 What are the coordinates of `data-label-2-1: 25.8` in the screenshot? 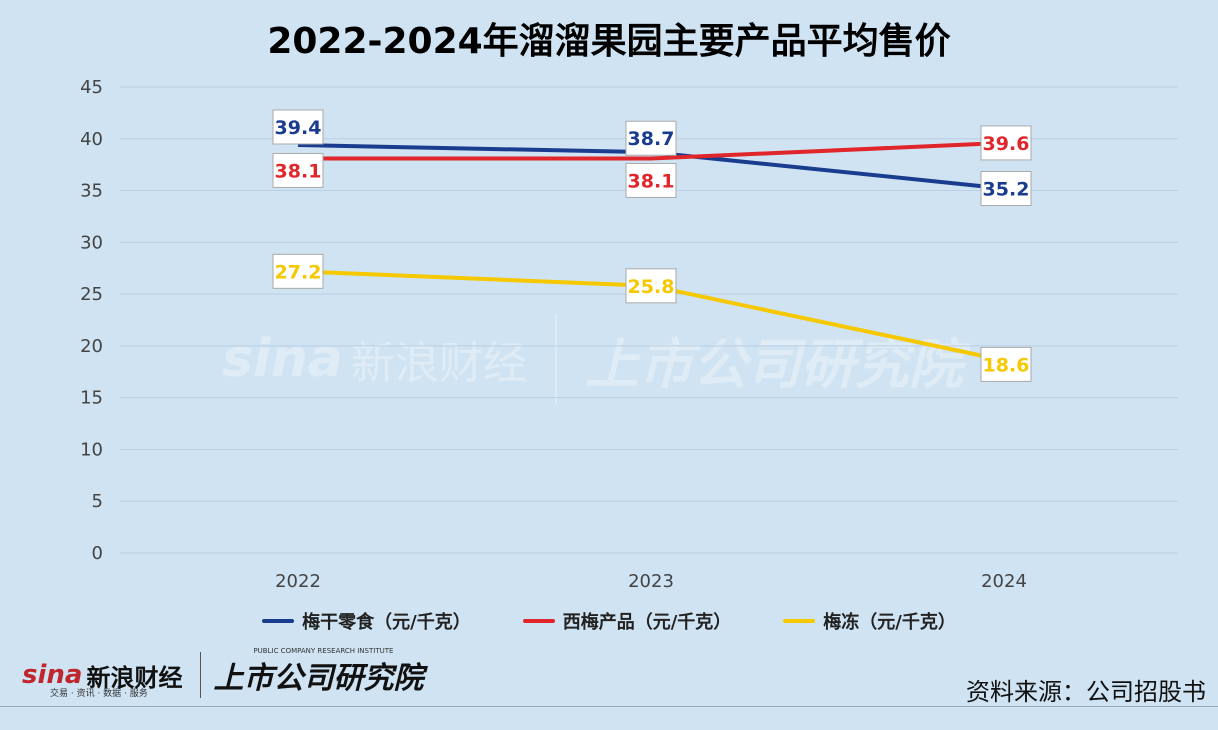 It's located at (651, 287).